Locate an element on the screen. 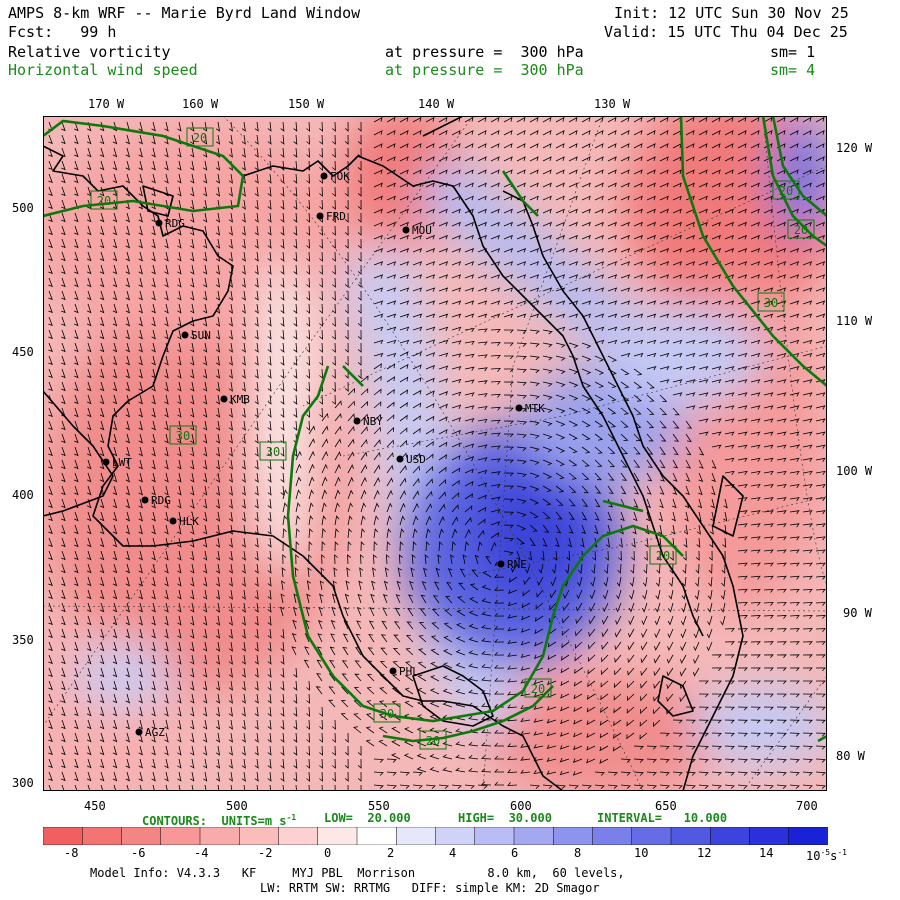 This screenshot has width=900, height=900. valid-time: Valid: 15 UTC Thu 04 Dec 25 is located at coordinates (726, 32).